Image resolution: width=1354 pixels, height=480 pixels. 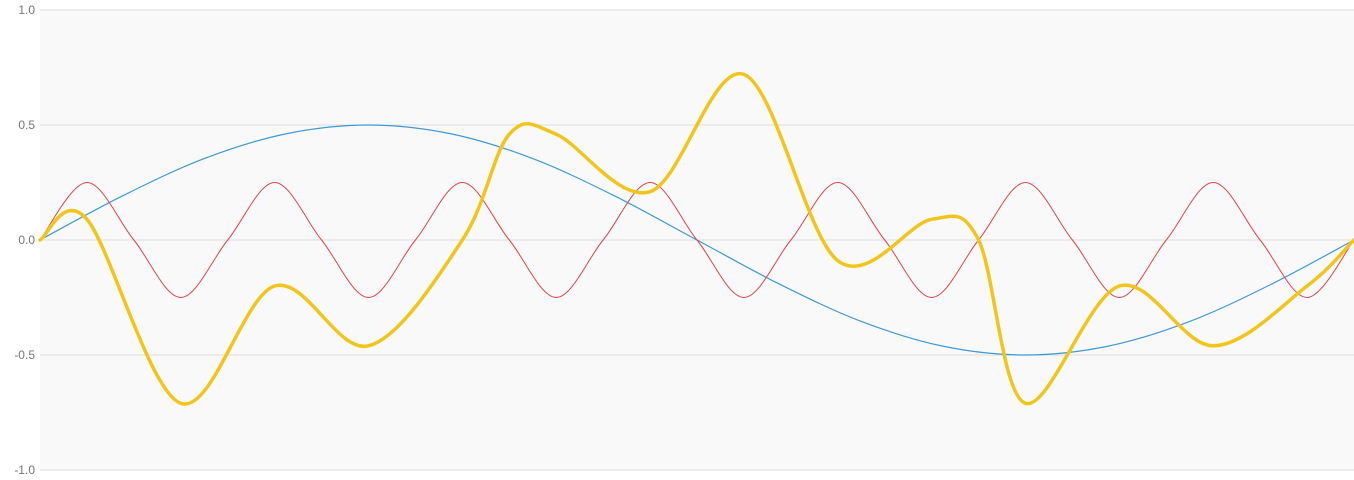 I want to click on y-tick-label: 1.0, so click(x=26, y=10).